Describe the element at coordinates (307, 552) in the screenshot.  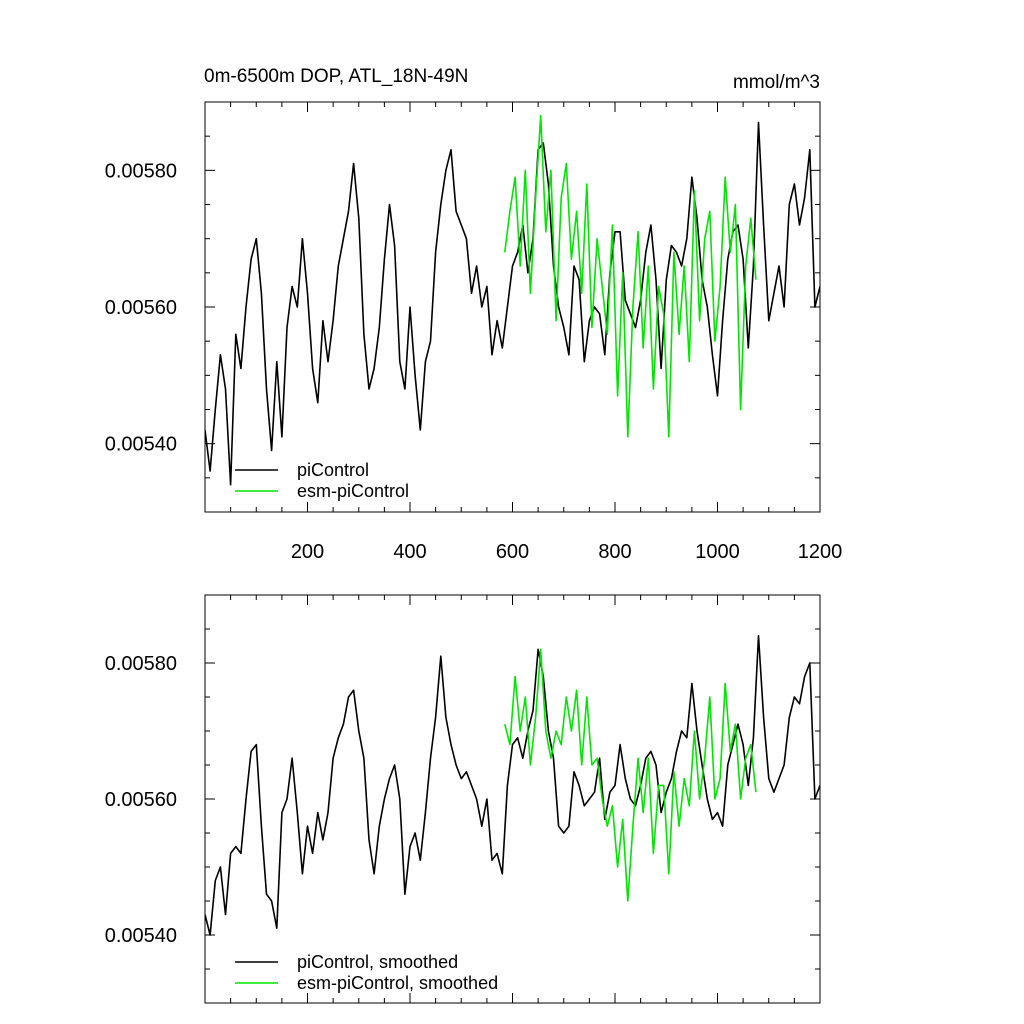
I see `x-tick-label: 200` at that location.